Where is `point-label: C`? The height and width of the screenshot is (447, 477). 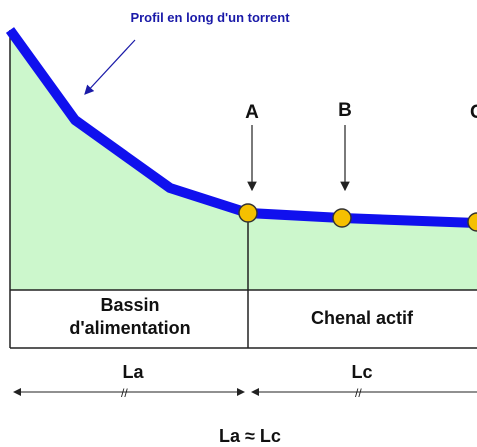
point-label: C is located at coordinates (473, 112).